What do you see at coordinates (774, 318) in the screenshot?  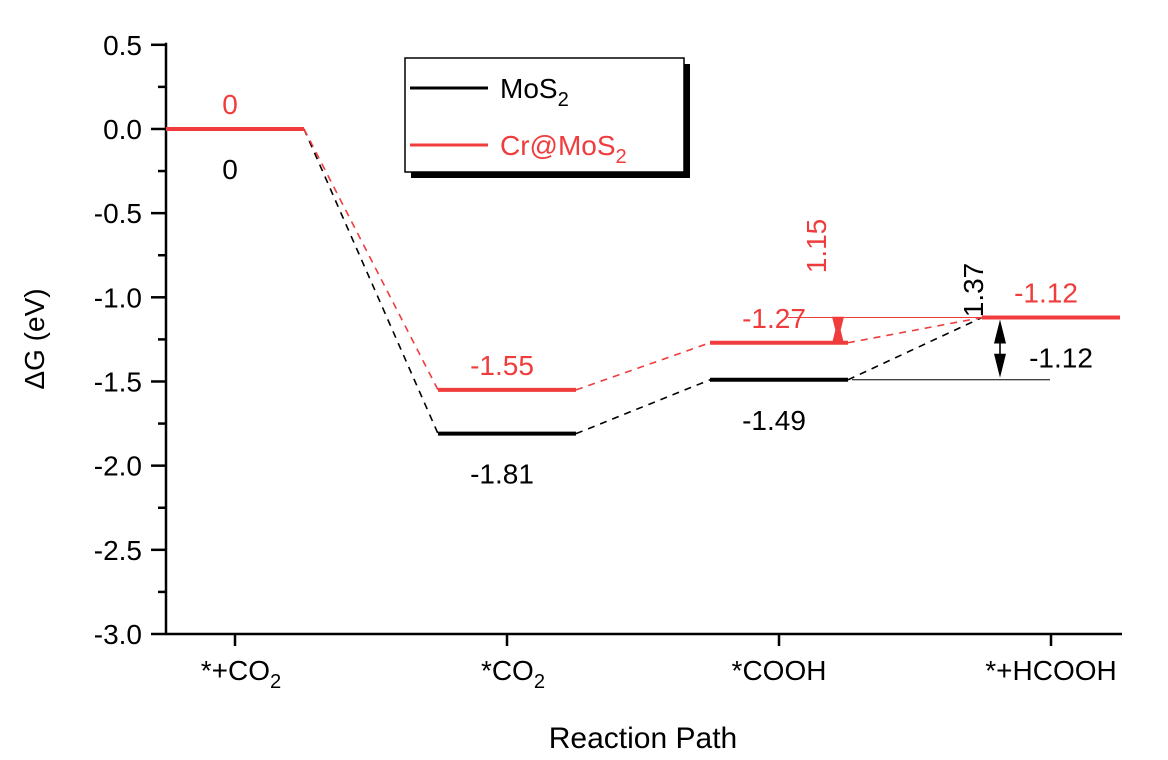 I see `data-label: -1.27` at bounding box center [774, 318].